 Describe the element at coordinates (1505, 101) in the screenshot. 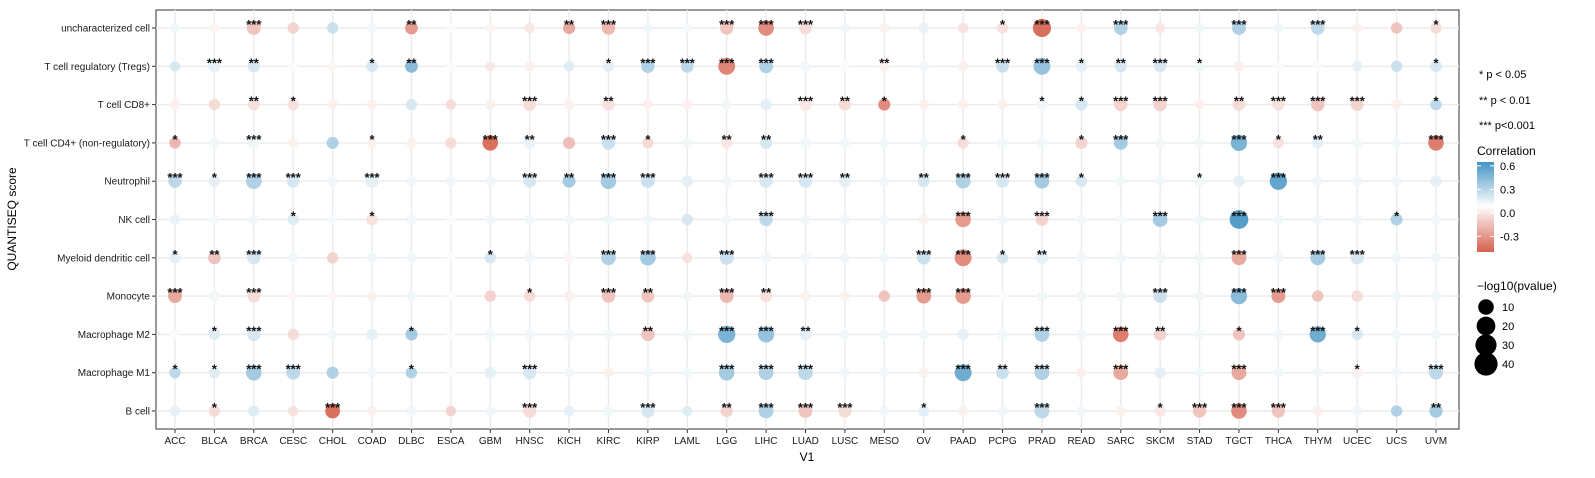

I see `sig-legend-2: ** p < 0.01` at that location.